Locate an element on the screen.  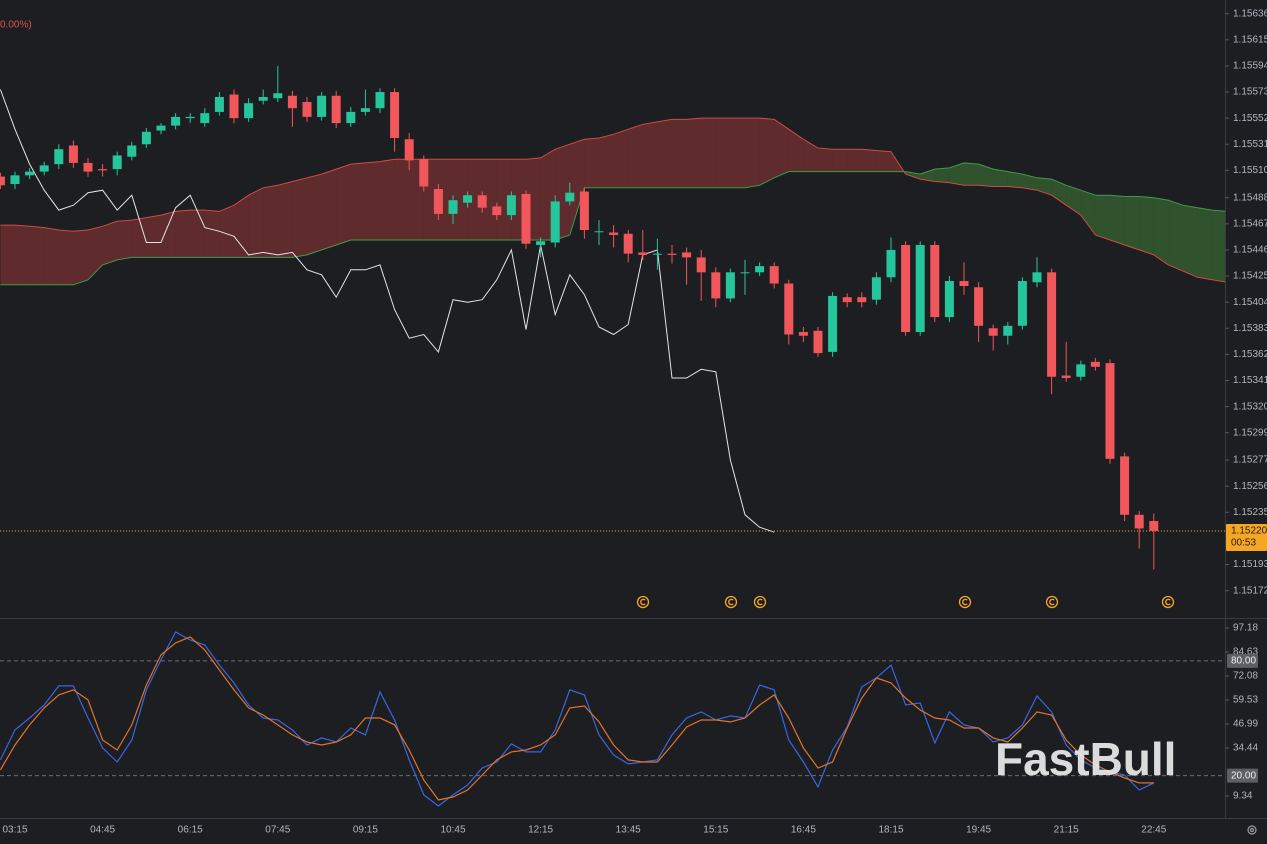
settings-icon is located at coordinates (1252, 830).